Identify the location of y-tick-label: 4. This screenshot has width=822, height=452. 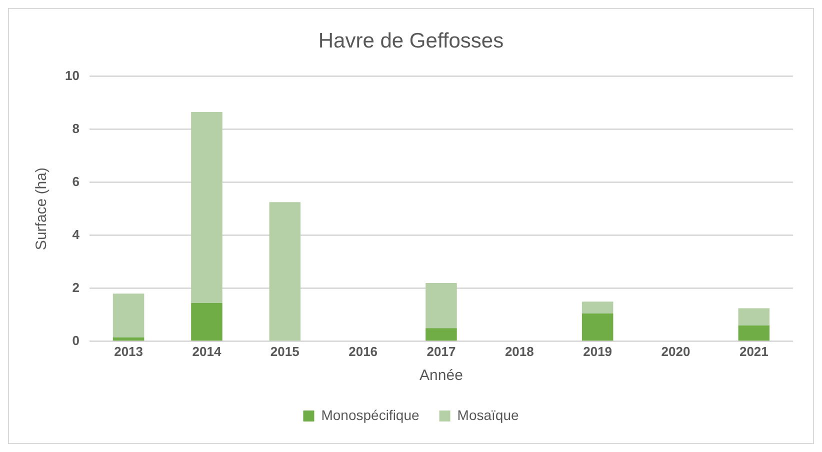
(76, 234).